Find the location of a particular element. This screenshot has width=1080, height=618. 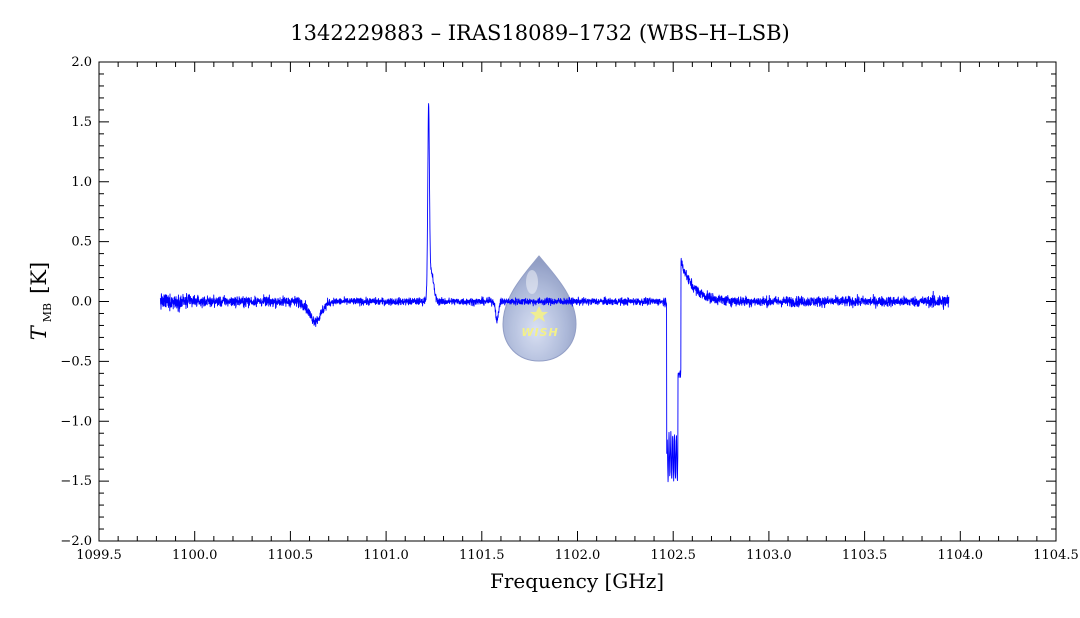

x-tick-label: 1100.0 is located at coordinates (195, 555).